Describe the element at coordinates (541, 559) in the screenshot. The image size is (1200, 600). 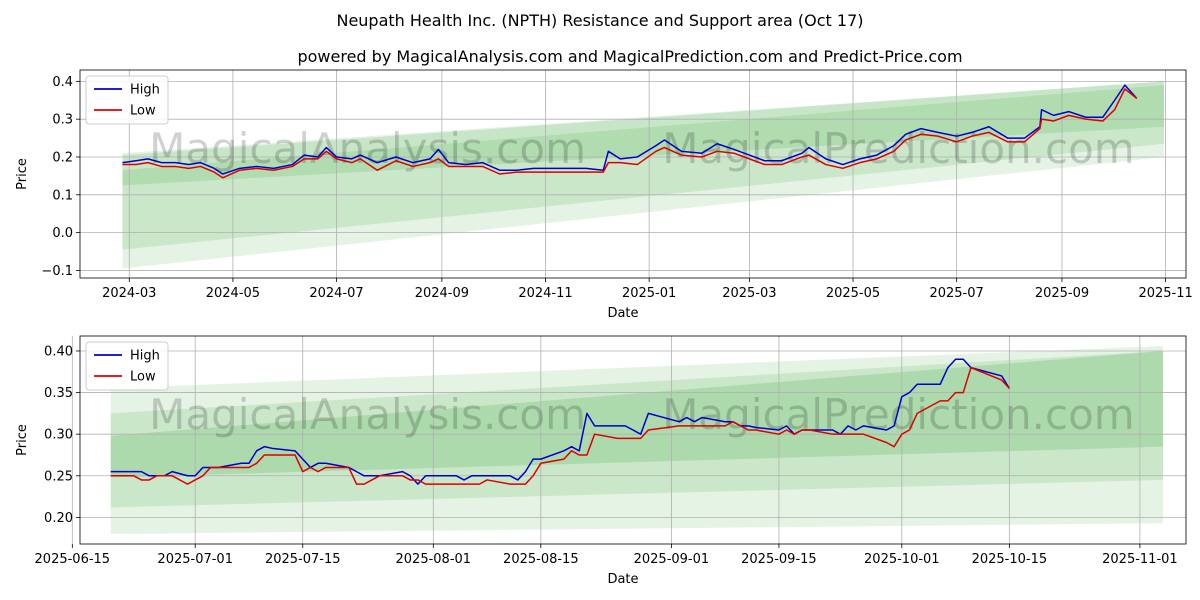
I see `x-tick-label: 2025-08-15` at that location.